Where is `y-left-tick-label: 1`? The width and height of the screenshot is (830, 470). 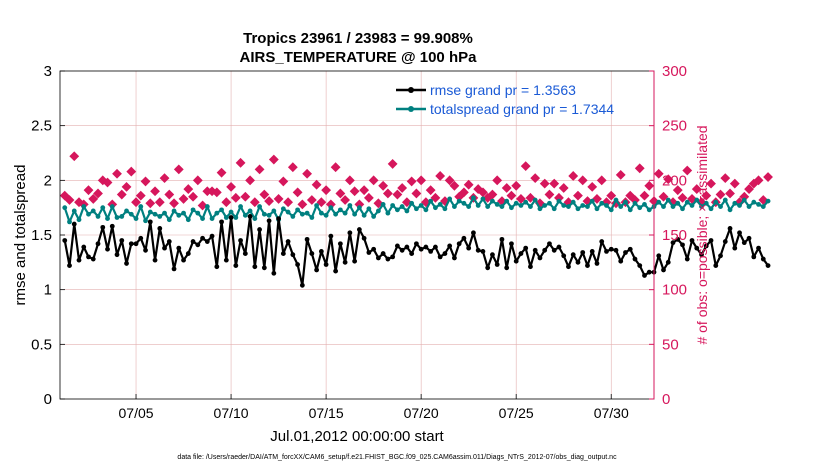 y-left-tick-label: 1 is located at coordinates (48, 290).